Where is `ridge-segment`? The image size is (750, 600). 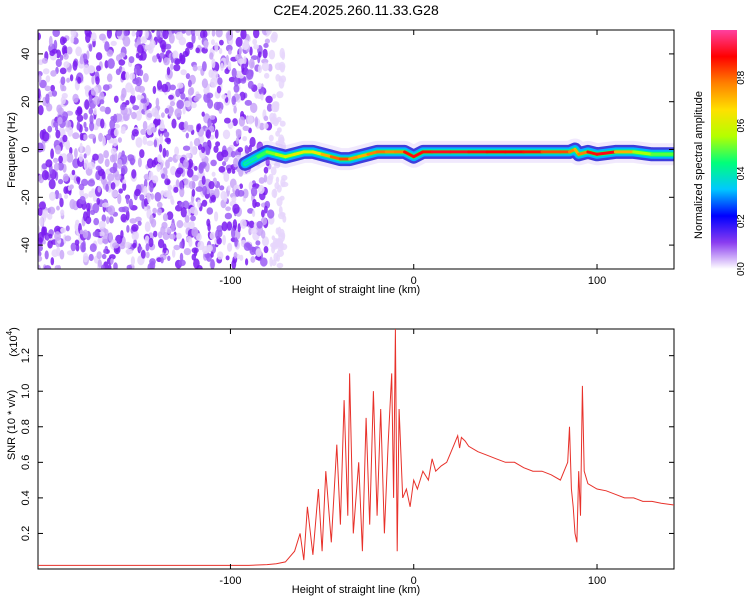 ridge-segment is located at coordinates (606, 153).